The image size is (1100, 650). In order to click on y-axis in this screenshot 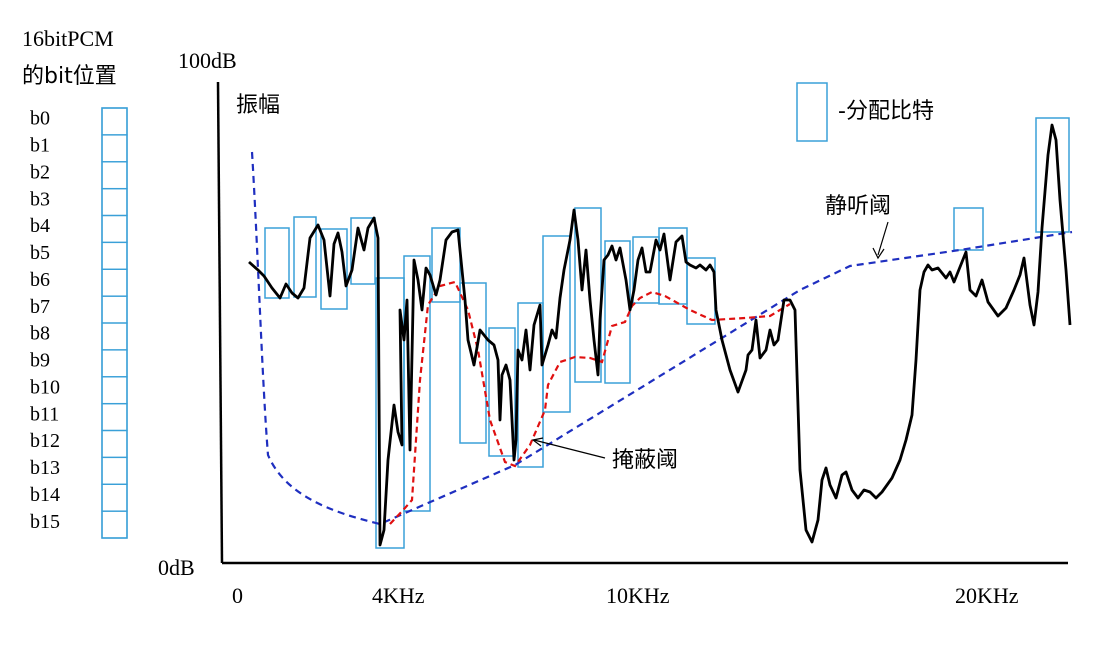, I will do `click(220, 322)`.